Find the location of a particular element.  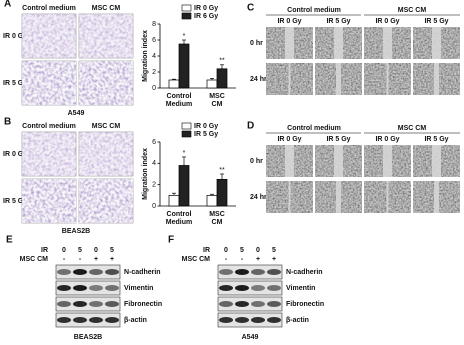

column-header: Control medium is located at coordinates (49, 126).